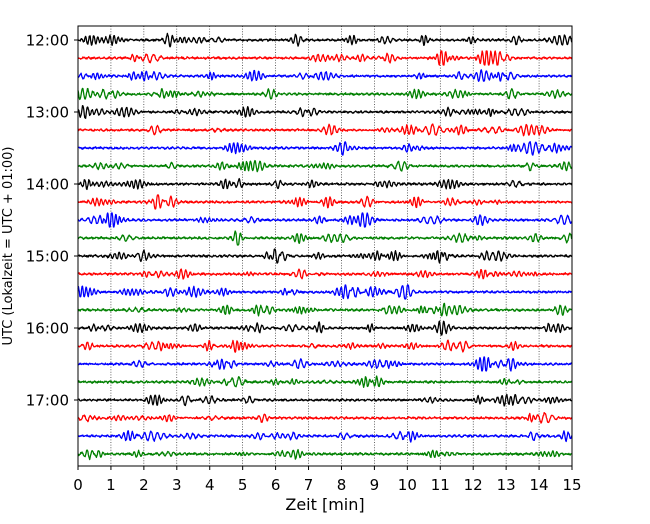  What do you see at coordinates (47, 185) in the screenshot?
I see `y-tick-label-2: 14:00` at bounding box center [47, 185].